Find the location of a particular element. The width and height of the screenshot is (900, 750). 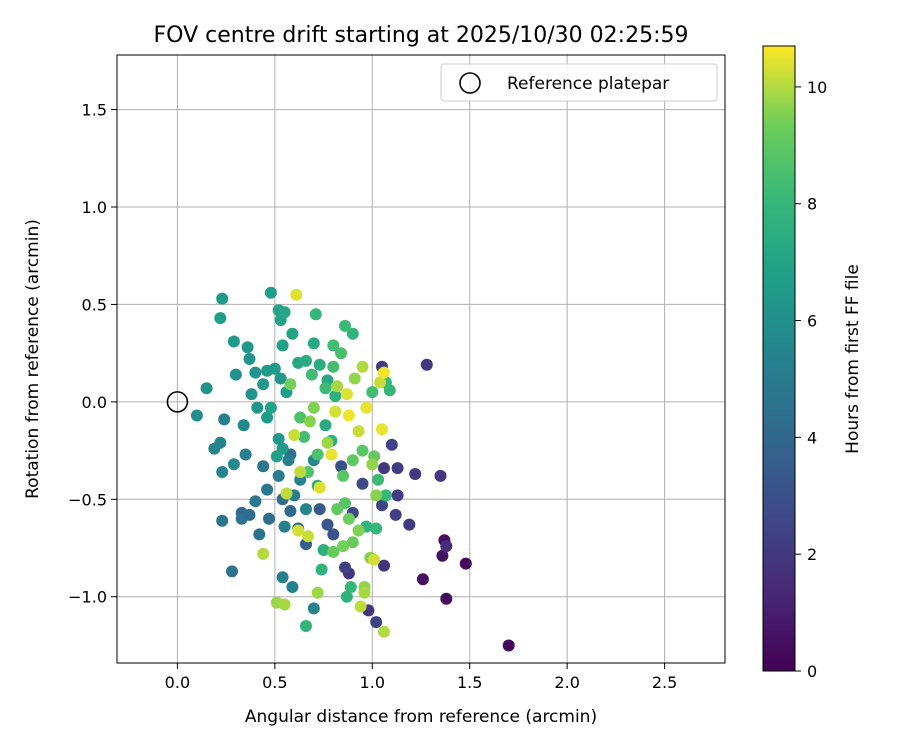

reference-point-marker is located at coordinates (177, 402).